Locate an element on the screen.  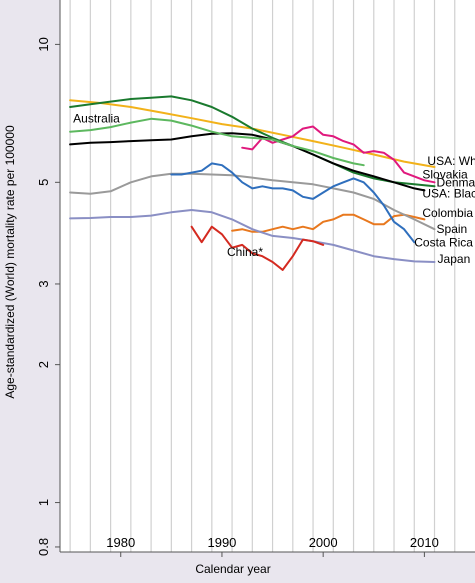
series-label: USA: Black is located at coordinates (448, 194).